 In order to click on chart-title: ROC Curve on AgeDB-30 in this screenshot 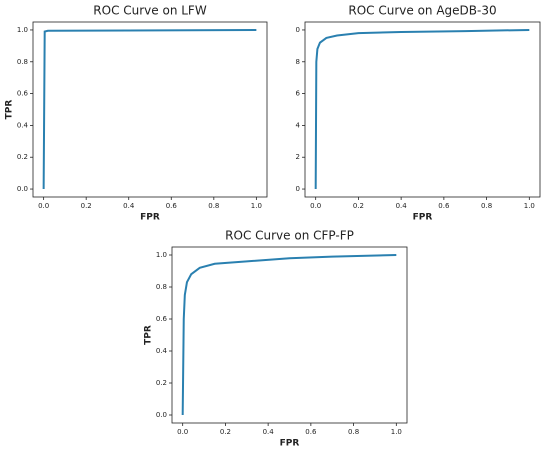, I will do `click(422, 11)`.